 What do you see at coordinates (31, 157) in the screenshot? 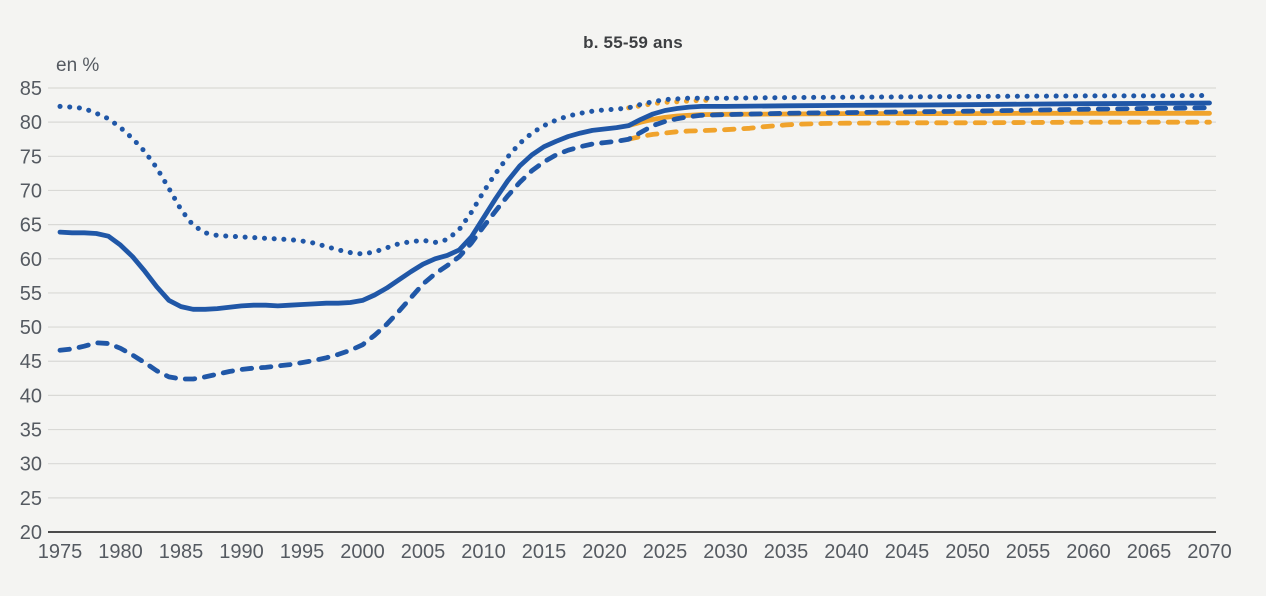
I see `y-tick-label: 75` at bounding box center [31, 157].